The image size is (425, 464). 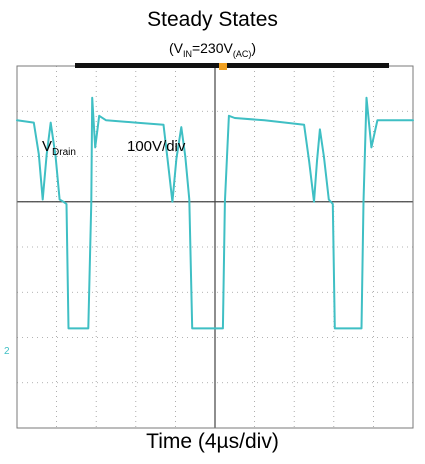 What do you see at coordinates (212, 19) in the screenshot?
I see `chart-title: Steady States` at bounding box center [212, 19].